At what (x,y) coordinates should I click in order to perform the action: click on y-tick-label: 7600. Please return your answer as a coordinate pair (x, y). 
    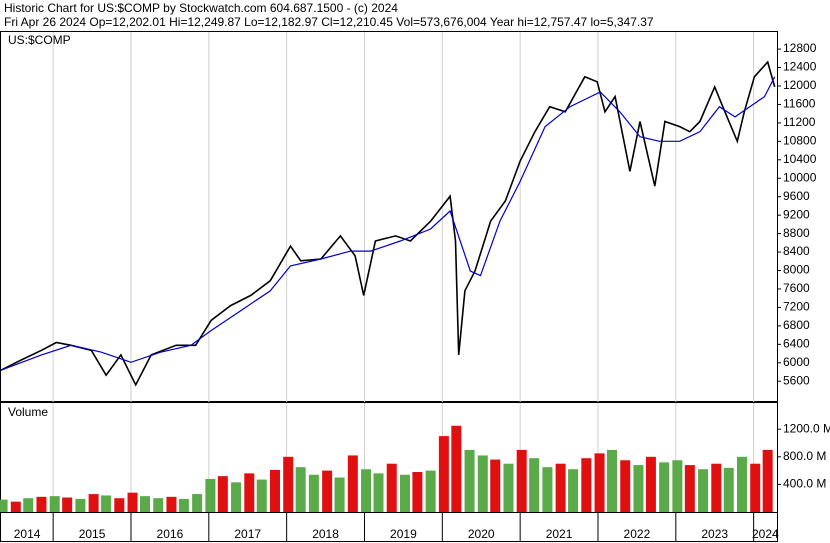
    Looking at the image, I should click on (796, 288).